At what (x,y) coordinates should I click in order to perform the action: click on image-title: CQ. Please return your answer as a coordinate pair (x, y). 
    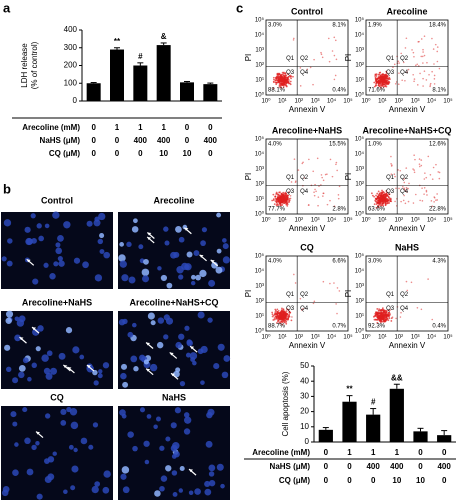
    Looking at the image, I should click on (57, 397).